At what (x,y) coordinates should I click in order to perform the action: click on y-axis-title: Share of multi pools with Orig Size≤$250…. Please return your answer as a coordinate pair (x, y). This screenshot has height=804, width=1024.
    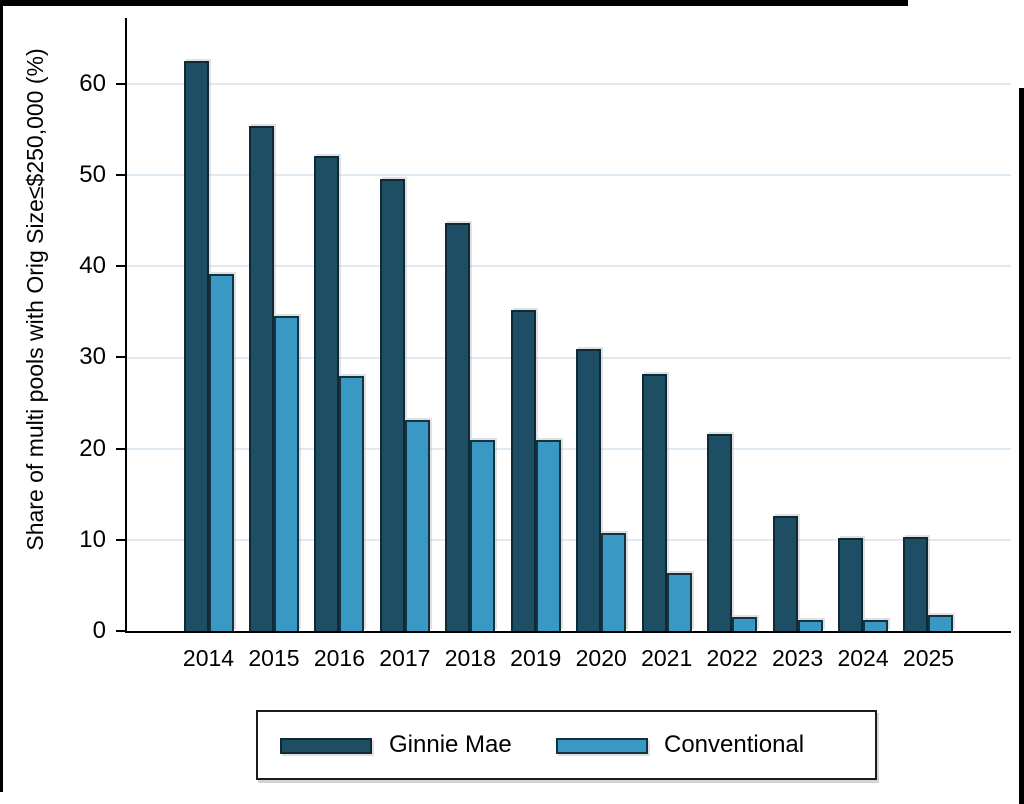
    Looking at the image, I should click on (35, 299).